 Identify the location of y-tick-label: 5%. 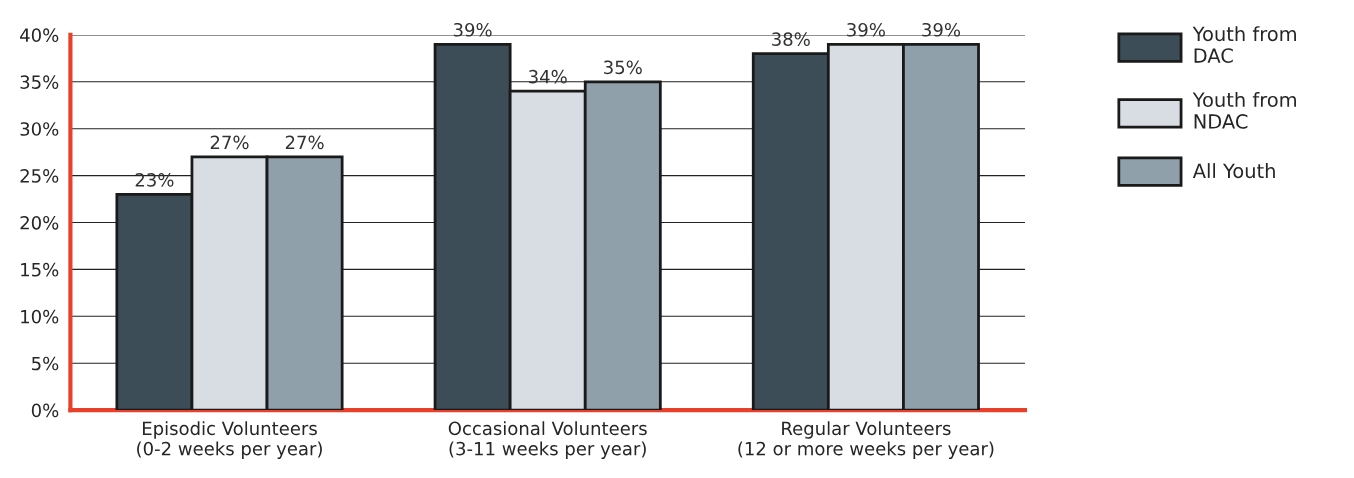
(45, 363).